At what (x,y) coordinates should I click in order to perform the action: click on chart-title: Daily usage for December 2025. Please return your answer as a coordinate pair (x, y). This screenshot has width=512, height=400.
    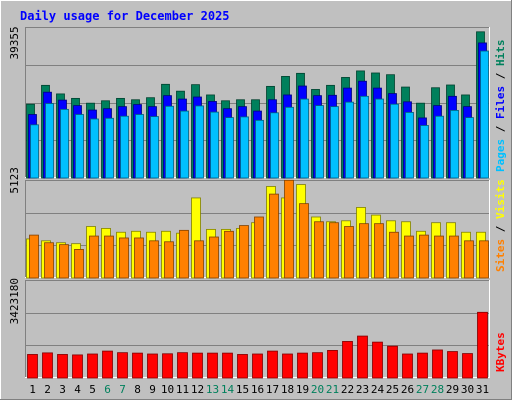
    Looking at the image, I should click on (125, 16).